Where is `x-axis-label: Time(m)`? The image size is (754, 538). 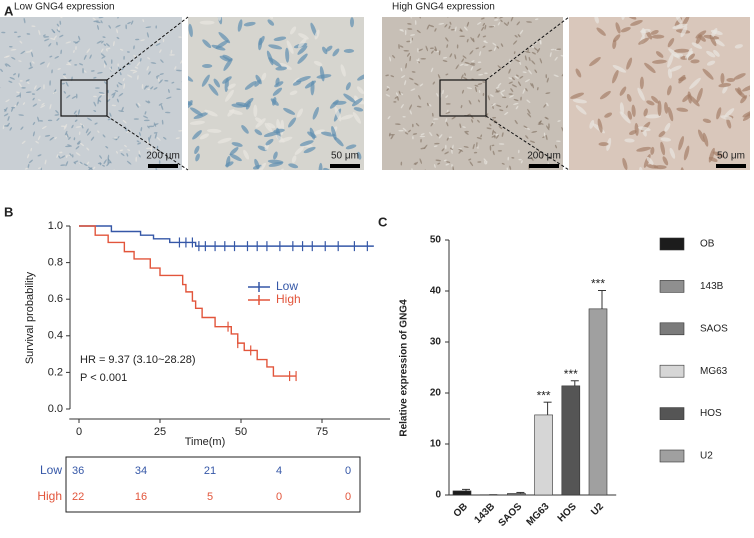
x-axis-label: Time(m) is located at coordinates (205, 442).